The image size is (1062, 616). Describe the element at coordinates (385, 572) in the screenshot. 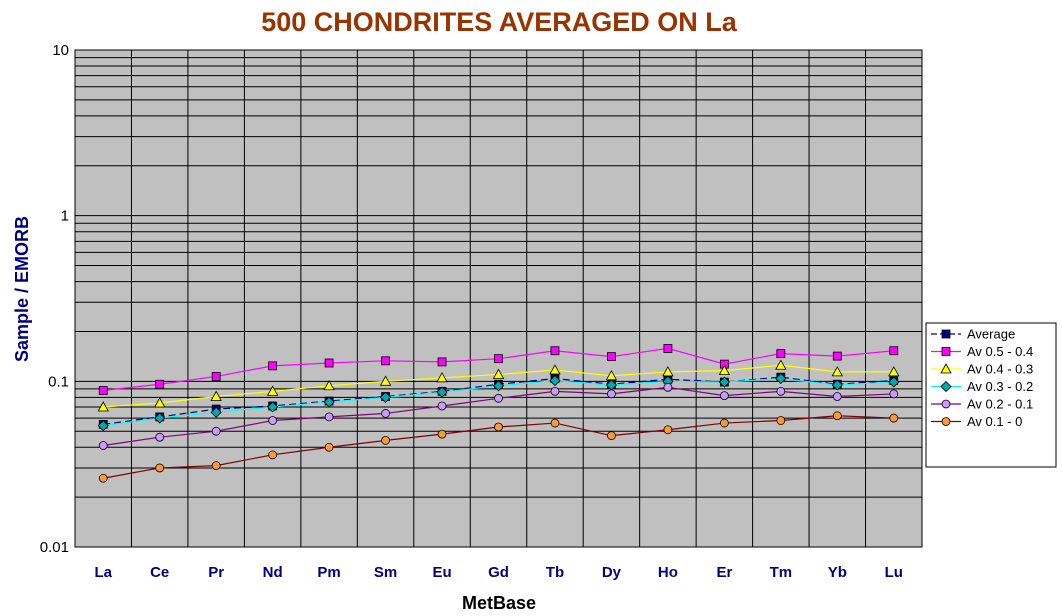

I see `x-category-label: Sm` at that location.